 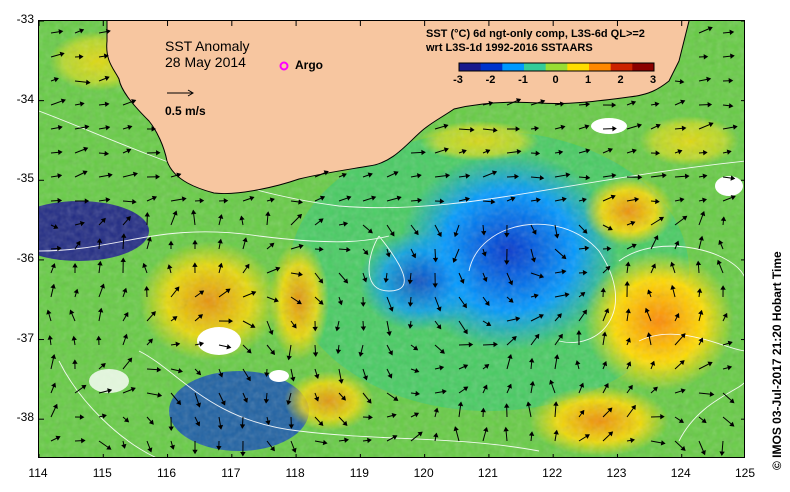 What do you see at coordinates (535, 34) in the screenshot?
I see `colorbar-title-line1: SST (°C) 6d ngt-only comp, L3S-6d QL>=2` at bounding box center [535, 34].